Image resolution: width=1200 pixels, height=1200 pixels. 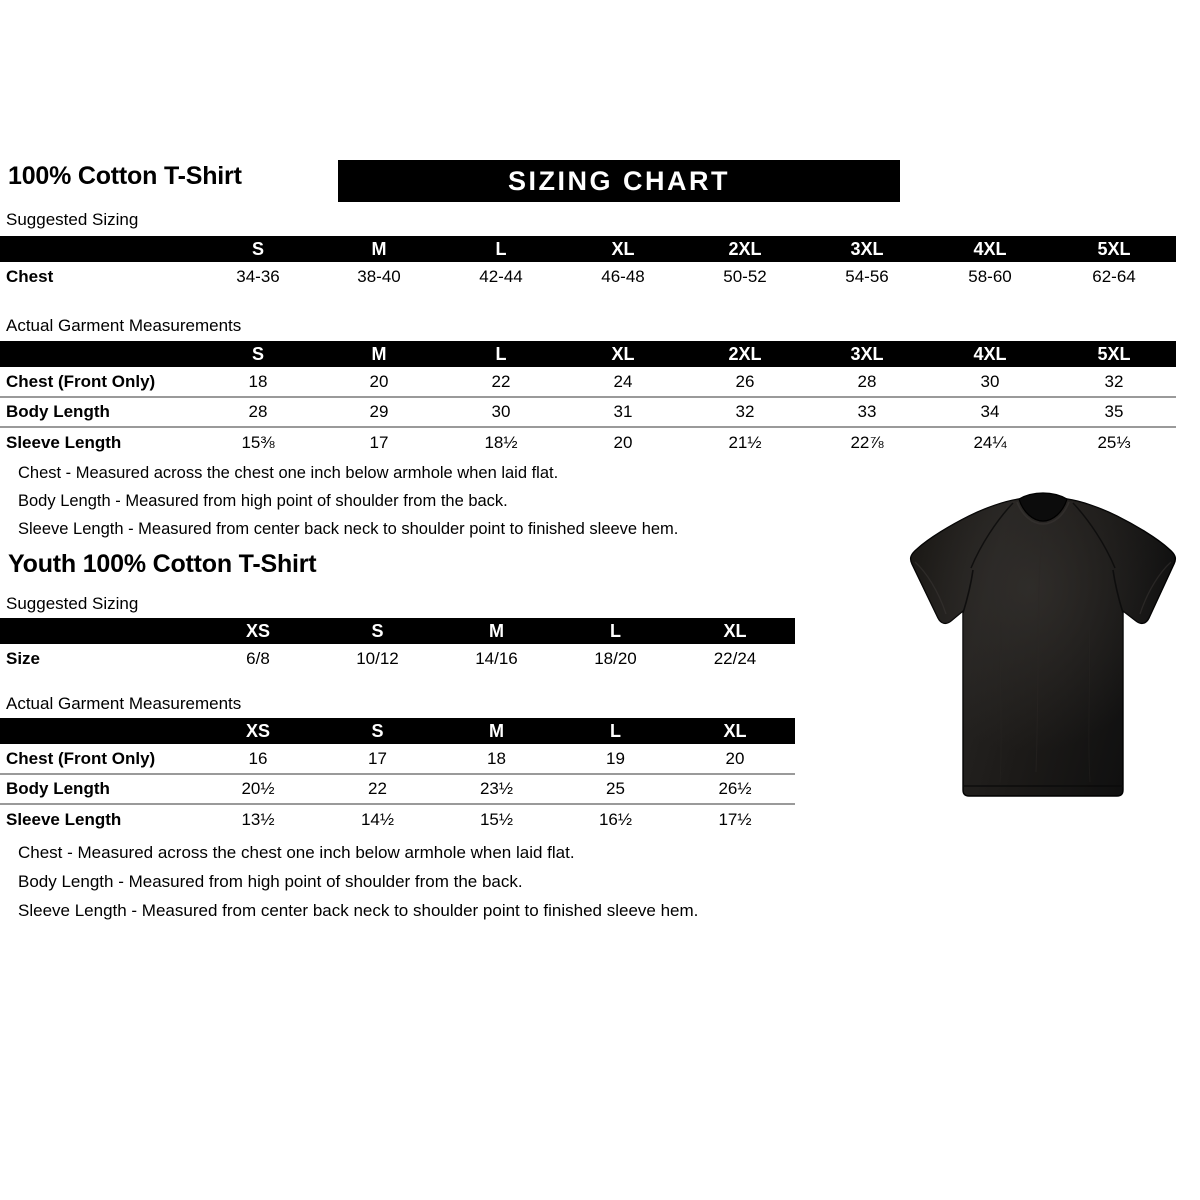 What do you see at coordinates (72, 219) in the screenshot?
I see `adult-suggested-sizing-label: Suggested Sizing` at bounding box center [72, 219].